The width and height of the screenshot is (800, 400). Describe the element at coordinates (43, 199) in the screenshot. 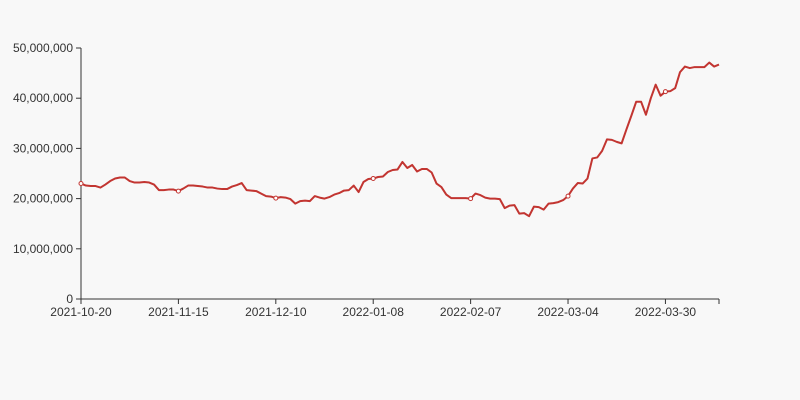

I see `y-tick-label: 20,000,000` at that location.